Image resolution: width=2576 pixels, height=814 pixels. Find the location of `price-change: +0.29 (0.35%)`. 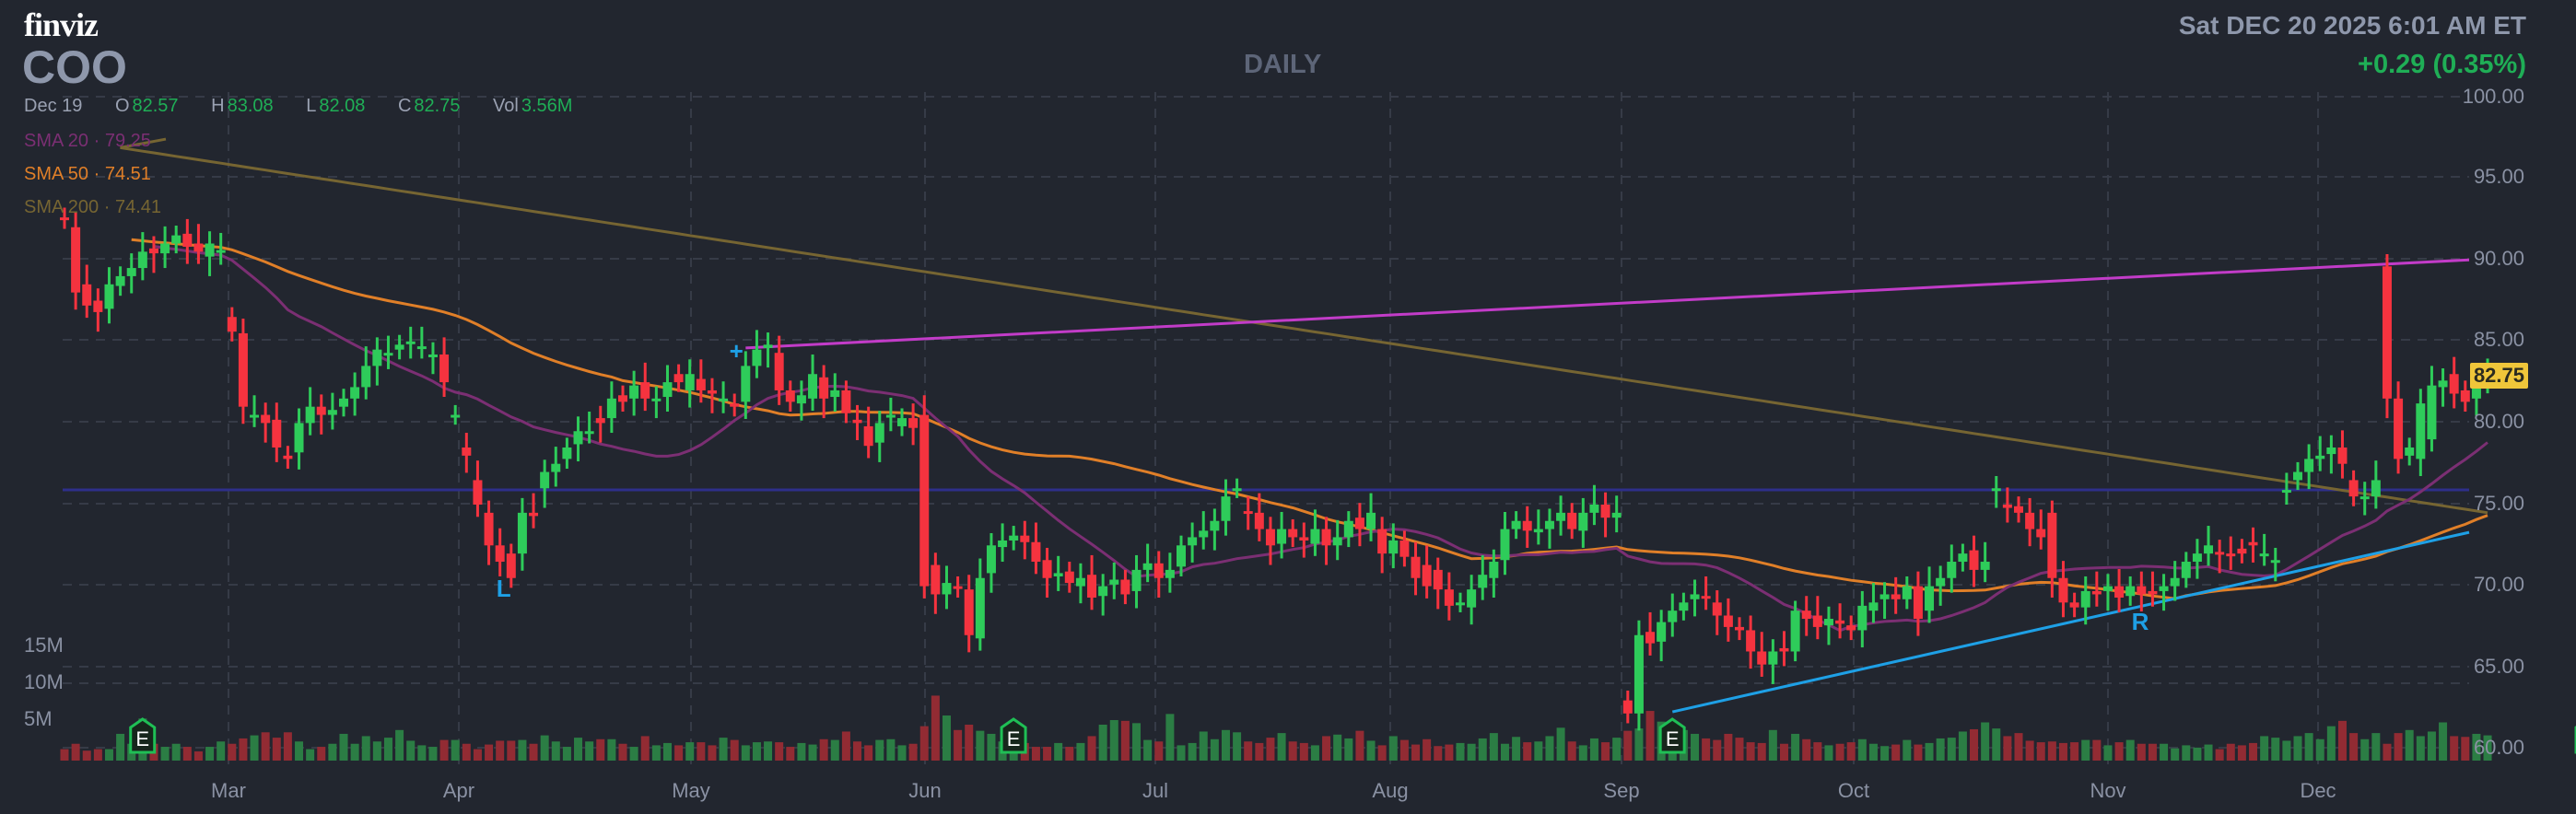

price-change: +0.29 (0.35%) is located at coordinates (2442, 64).